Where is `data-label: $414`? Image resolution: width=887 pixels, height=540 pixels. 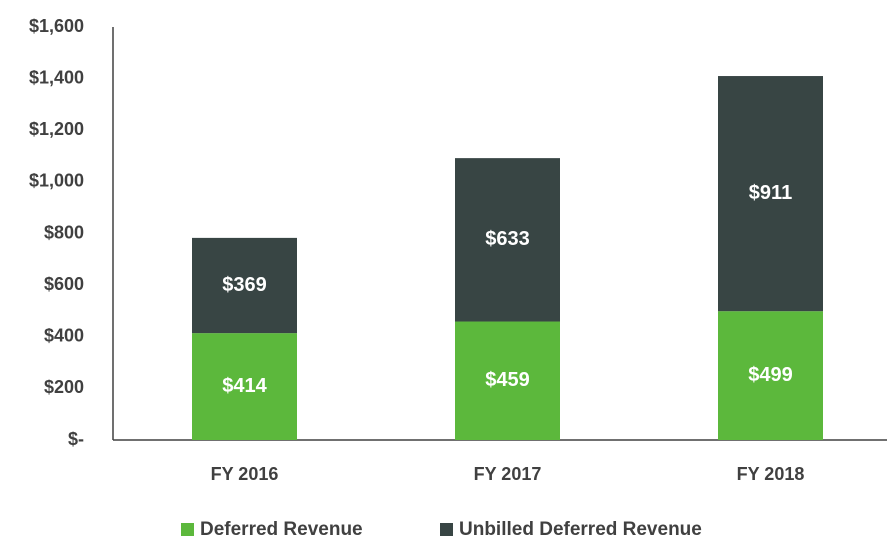
data-label: $414 is located at coordinates (244, 386).